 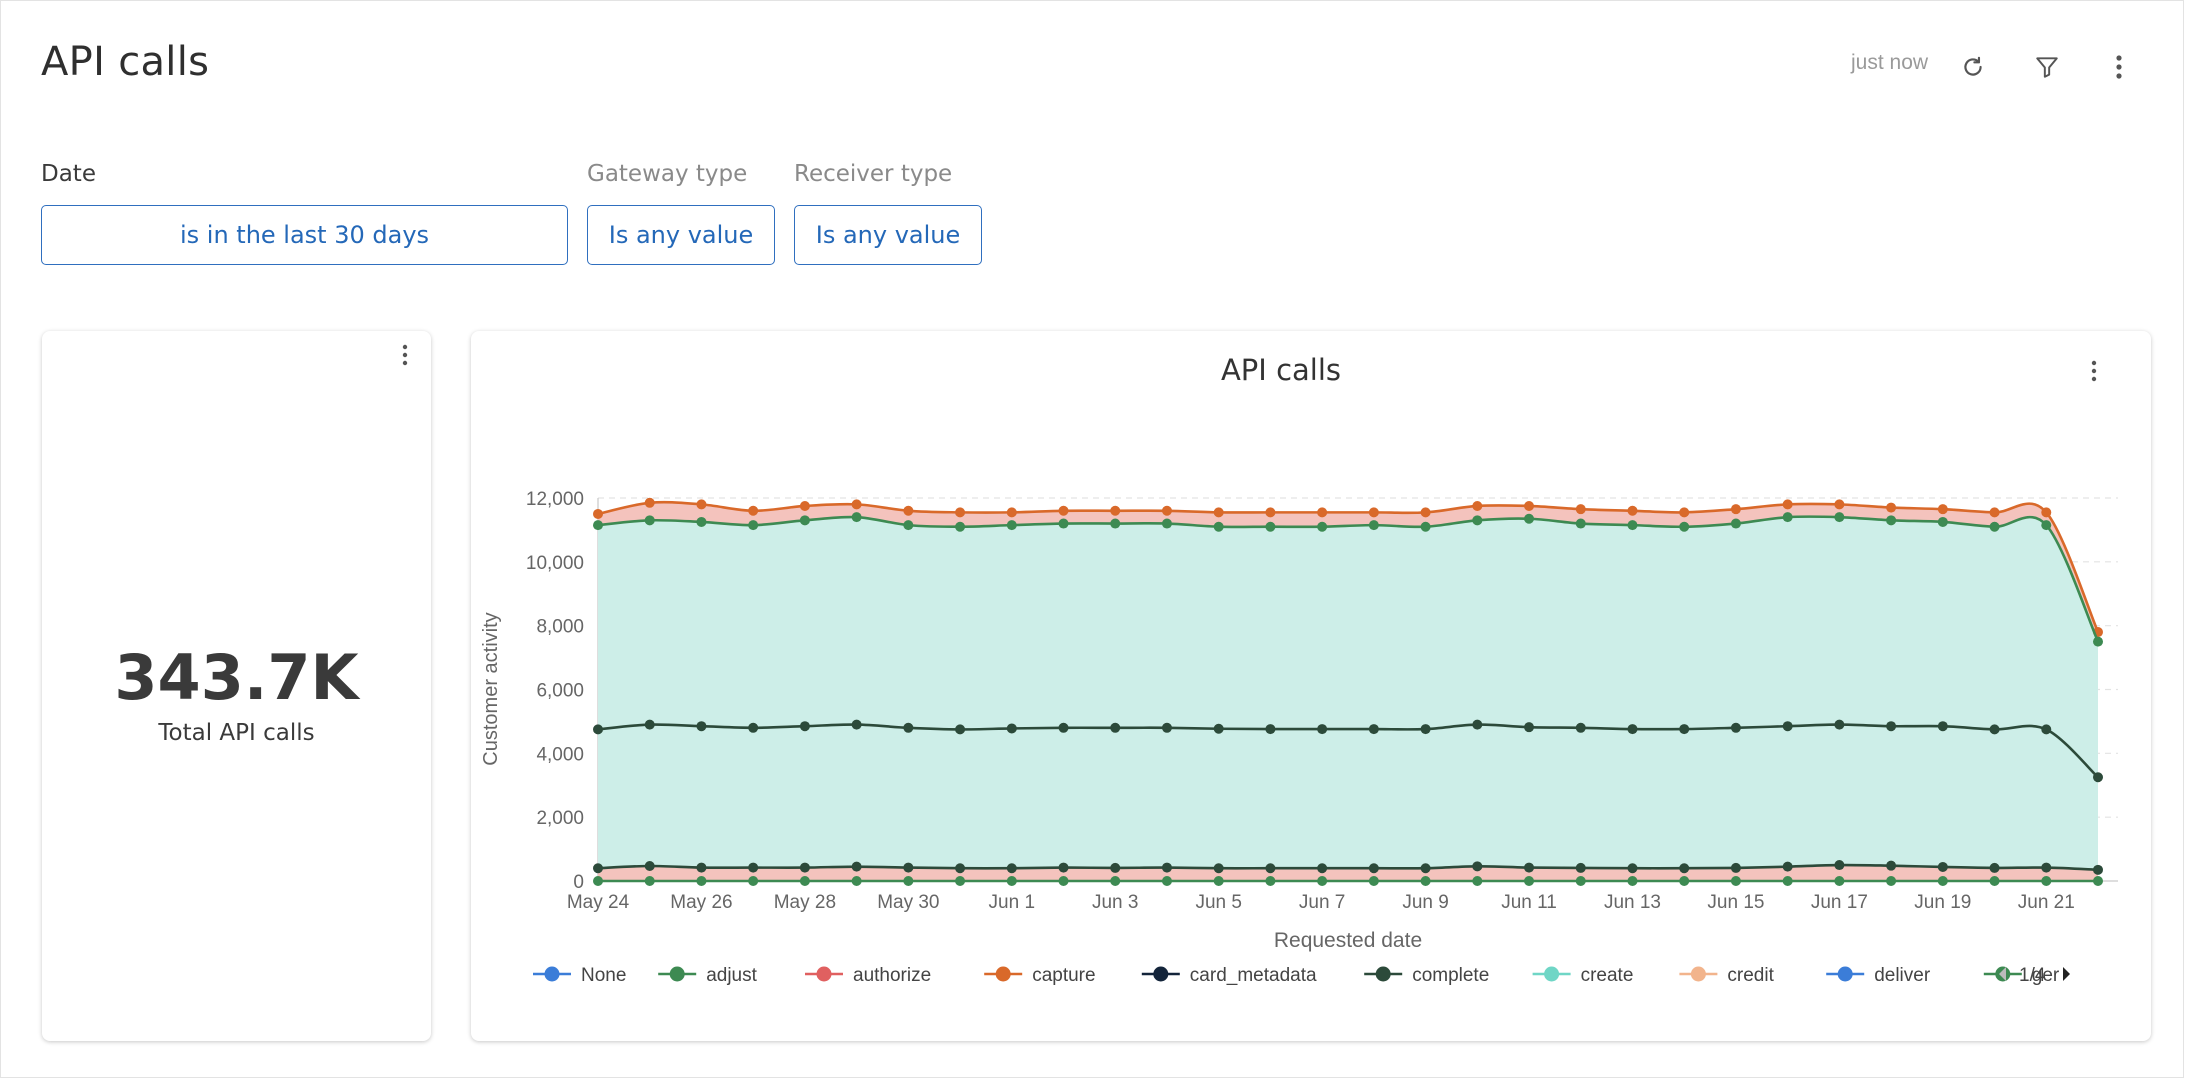 What do you see at coordinates (2002, 974) in the screenshot?
I see `legend-prev-icon` at bounding box center [2002, 974].